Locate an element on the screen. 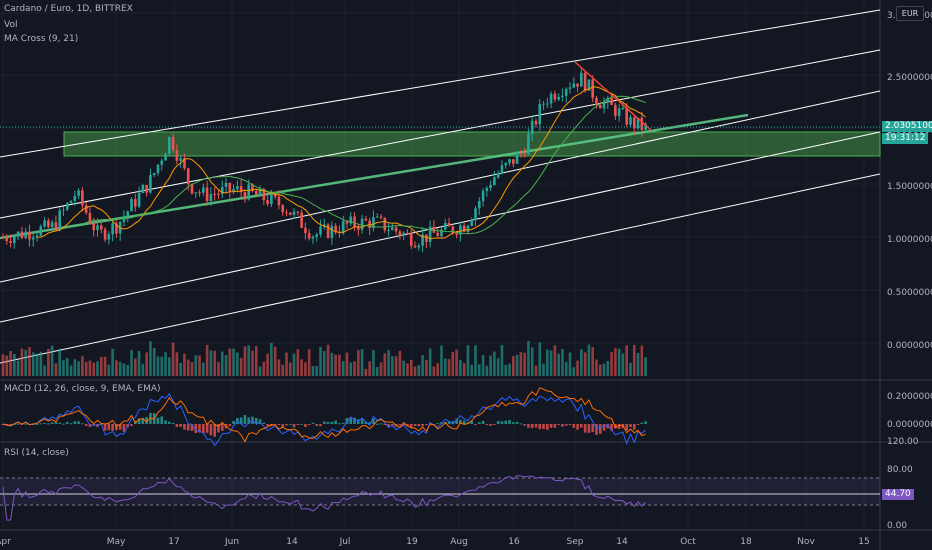 The width and height of the screenshot is (932, 550). rsi-value-label: 44.70 is located at coordinates (898, 494).